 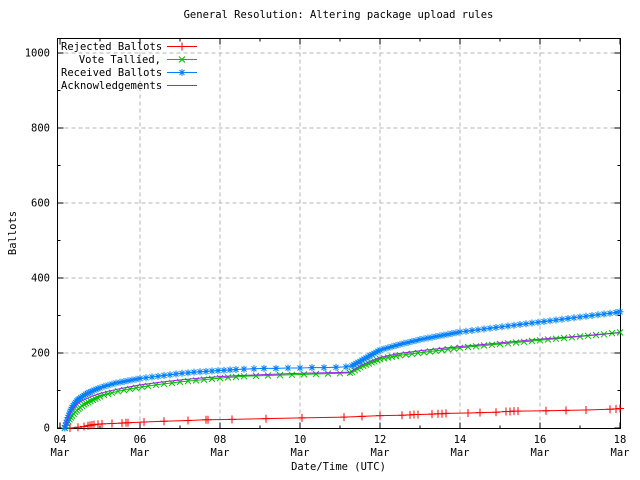 What do you see at coordinates (140, 440) in the screenshot?
I see `x-tick-label-day: 06` at bounding box center [140, 440].